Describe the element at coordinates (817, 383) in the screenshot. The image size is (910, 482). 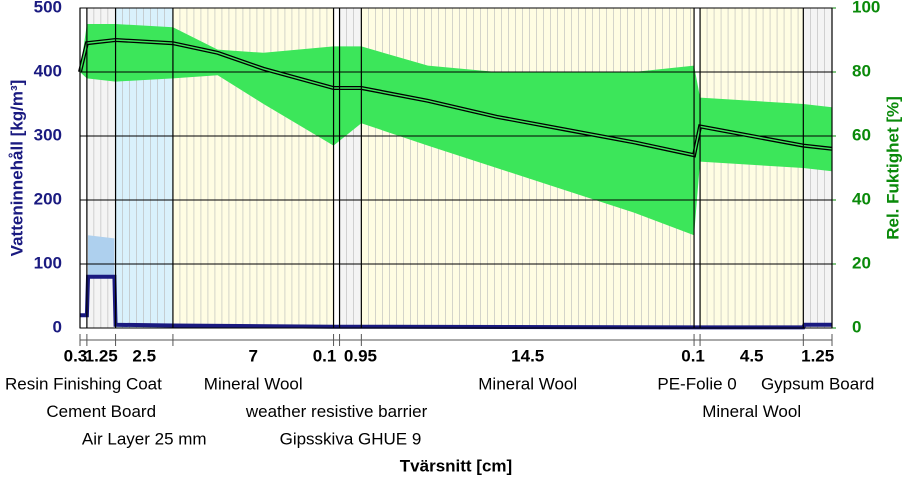
I see `layer-name: Gypsum Board` at that location.